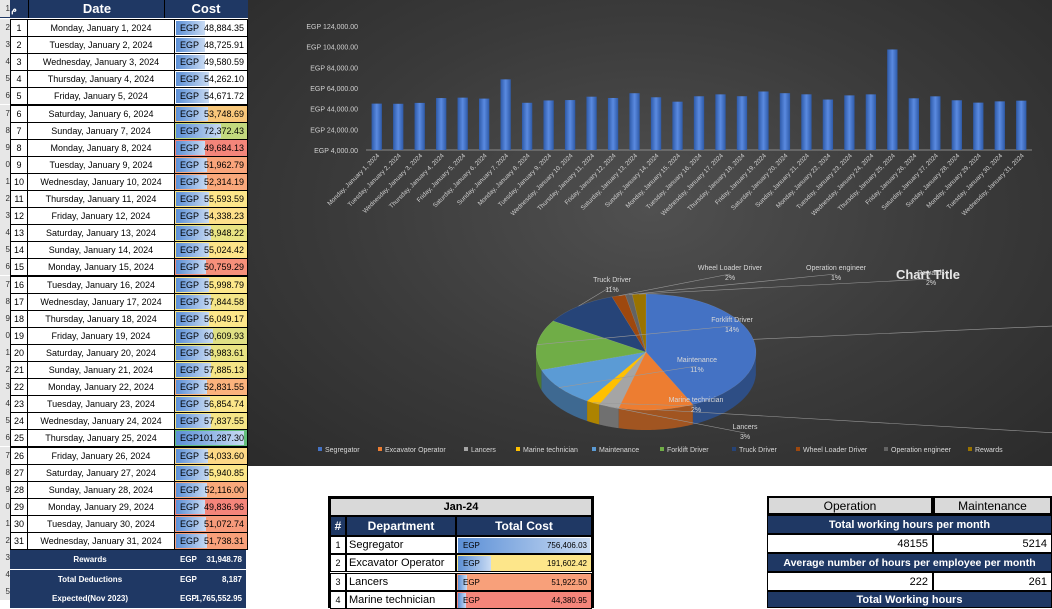  I want to click on pie-slice-percent: 2%, so click(696, 410).